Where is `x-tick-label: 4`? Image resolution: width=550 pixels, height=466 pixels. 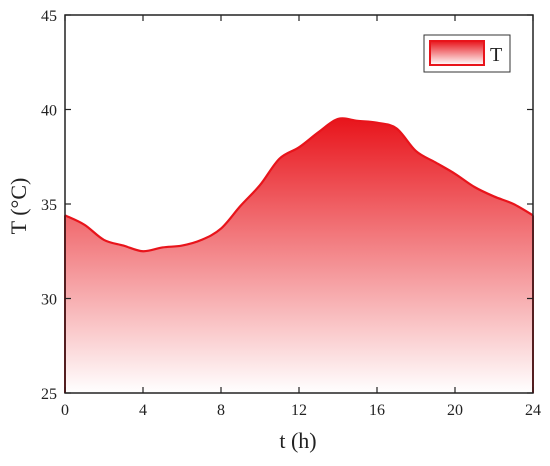
x-tick-label: 4 is located at coordinates (143, 410).